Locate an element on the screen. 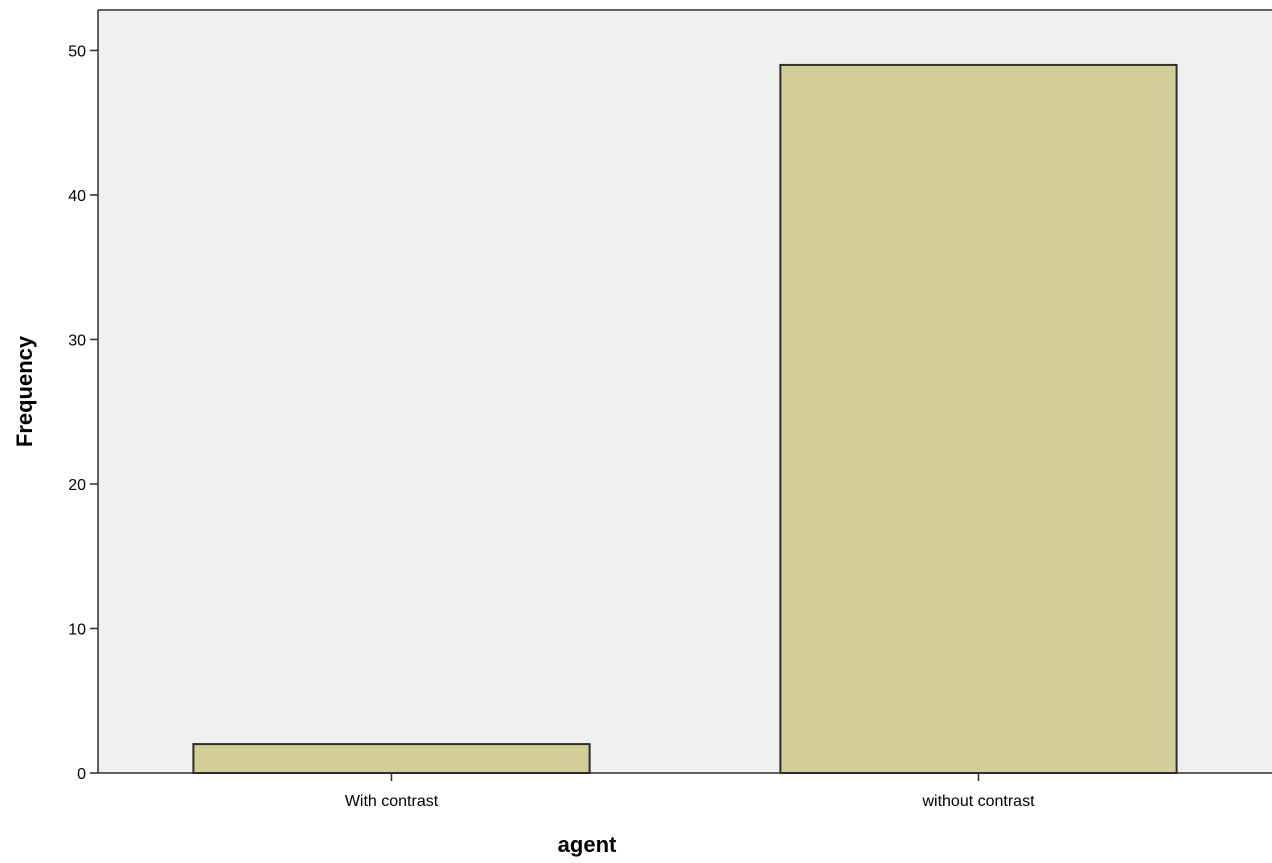 The height and width of the screenshot is (863, 1272). y-tick-label: 0 is located at coordinates (81, 774).